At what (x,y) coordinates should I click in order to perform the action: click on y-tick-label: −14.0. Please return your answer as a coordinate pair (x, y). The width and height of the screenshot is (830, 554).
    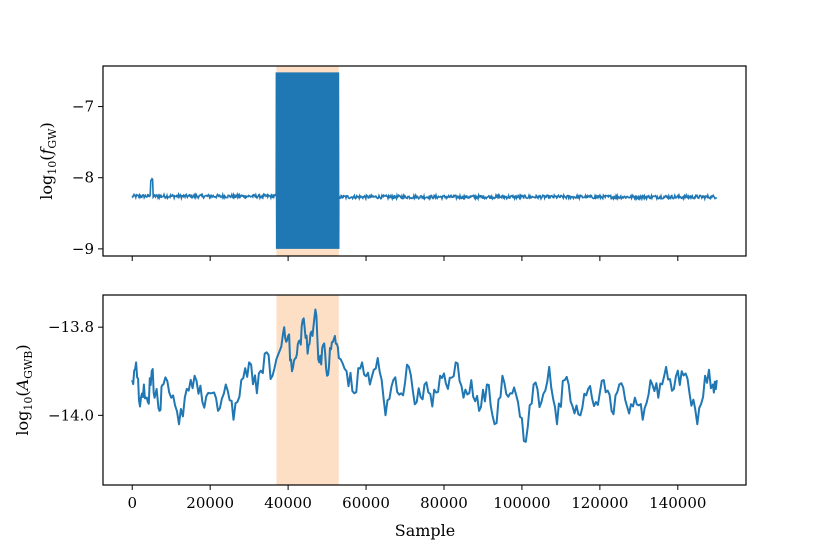
    Looking at the image, I should click on (71, 415).